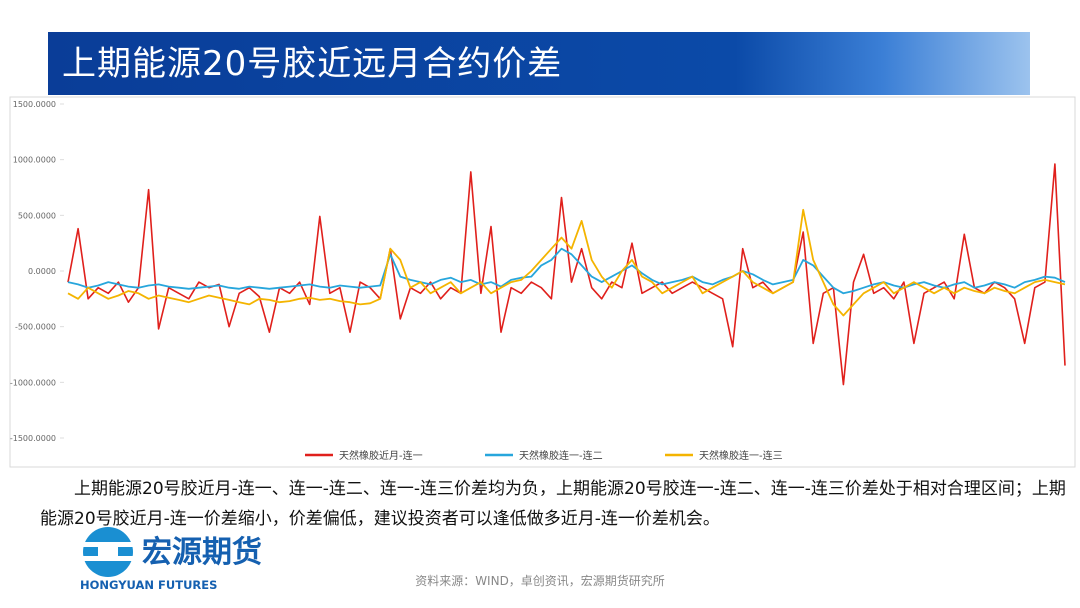 The height and width of the screenshot is (608, 1080). What do you see at coordinates (33, 438) in the screenshot?
I see `y-tick-label: -1500.0000` at bounding box center [33, 438].